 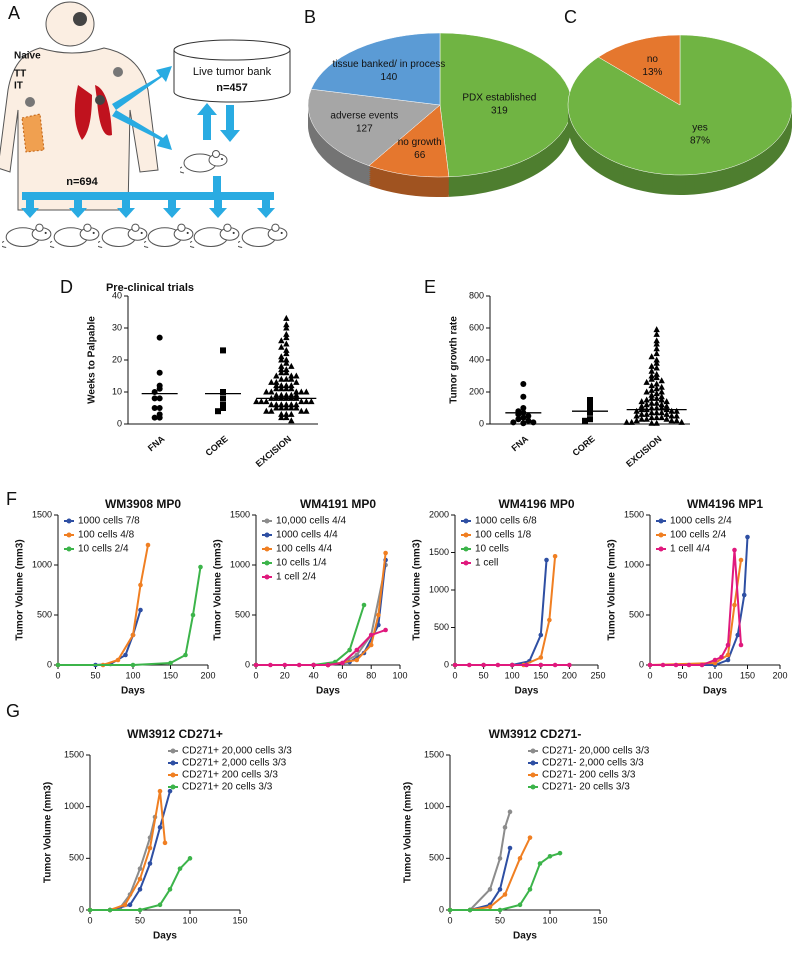 I want to click on legend-label: CD271+ 20,000 cells 3/3, so click(x=237, y=751).